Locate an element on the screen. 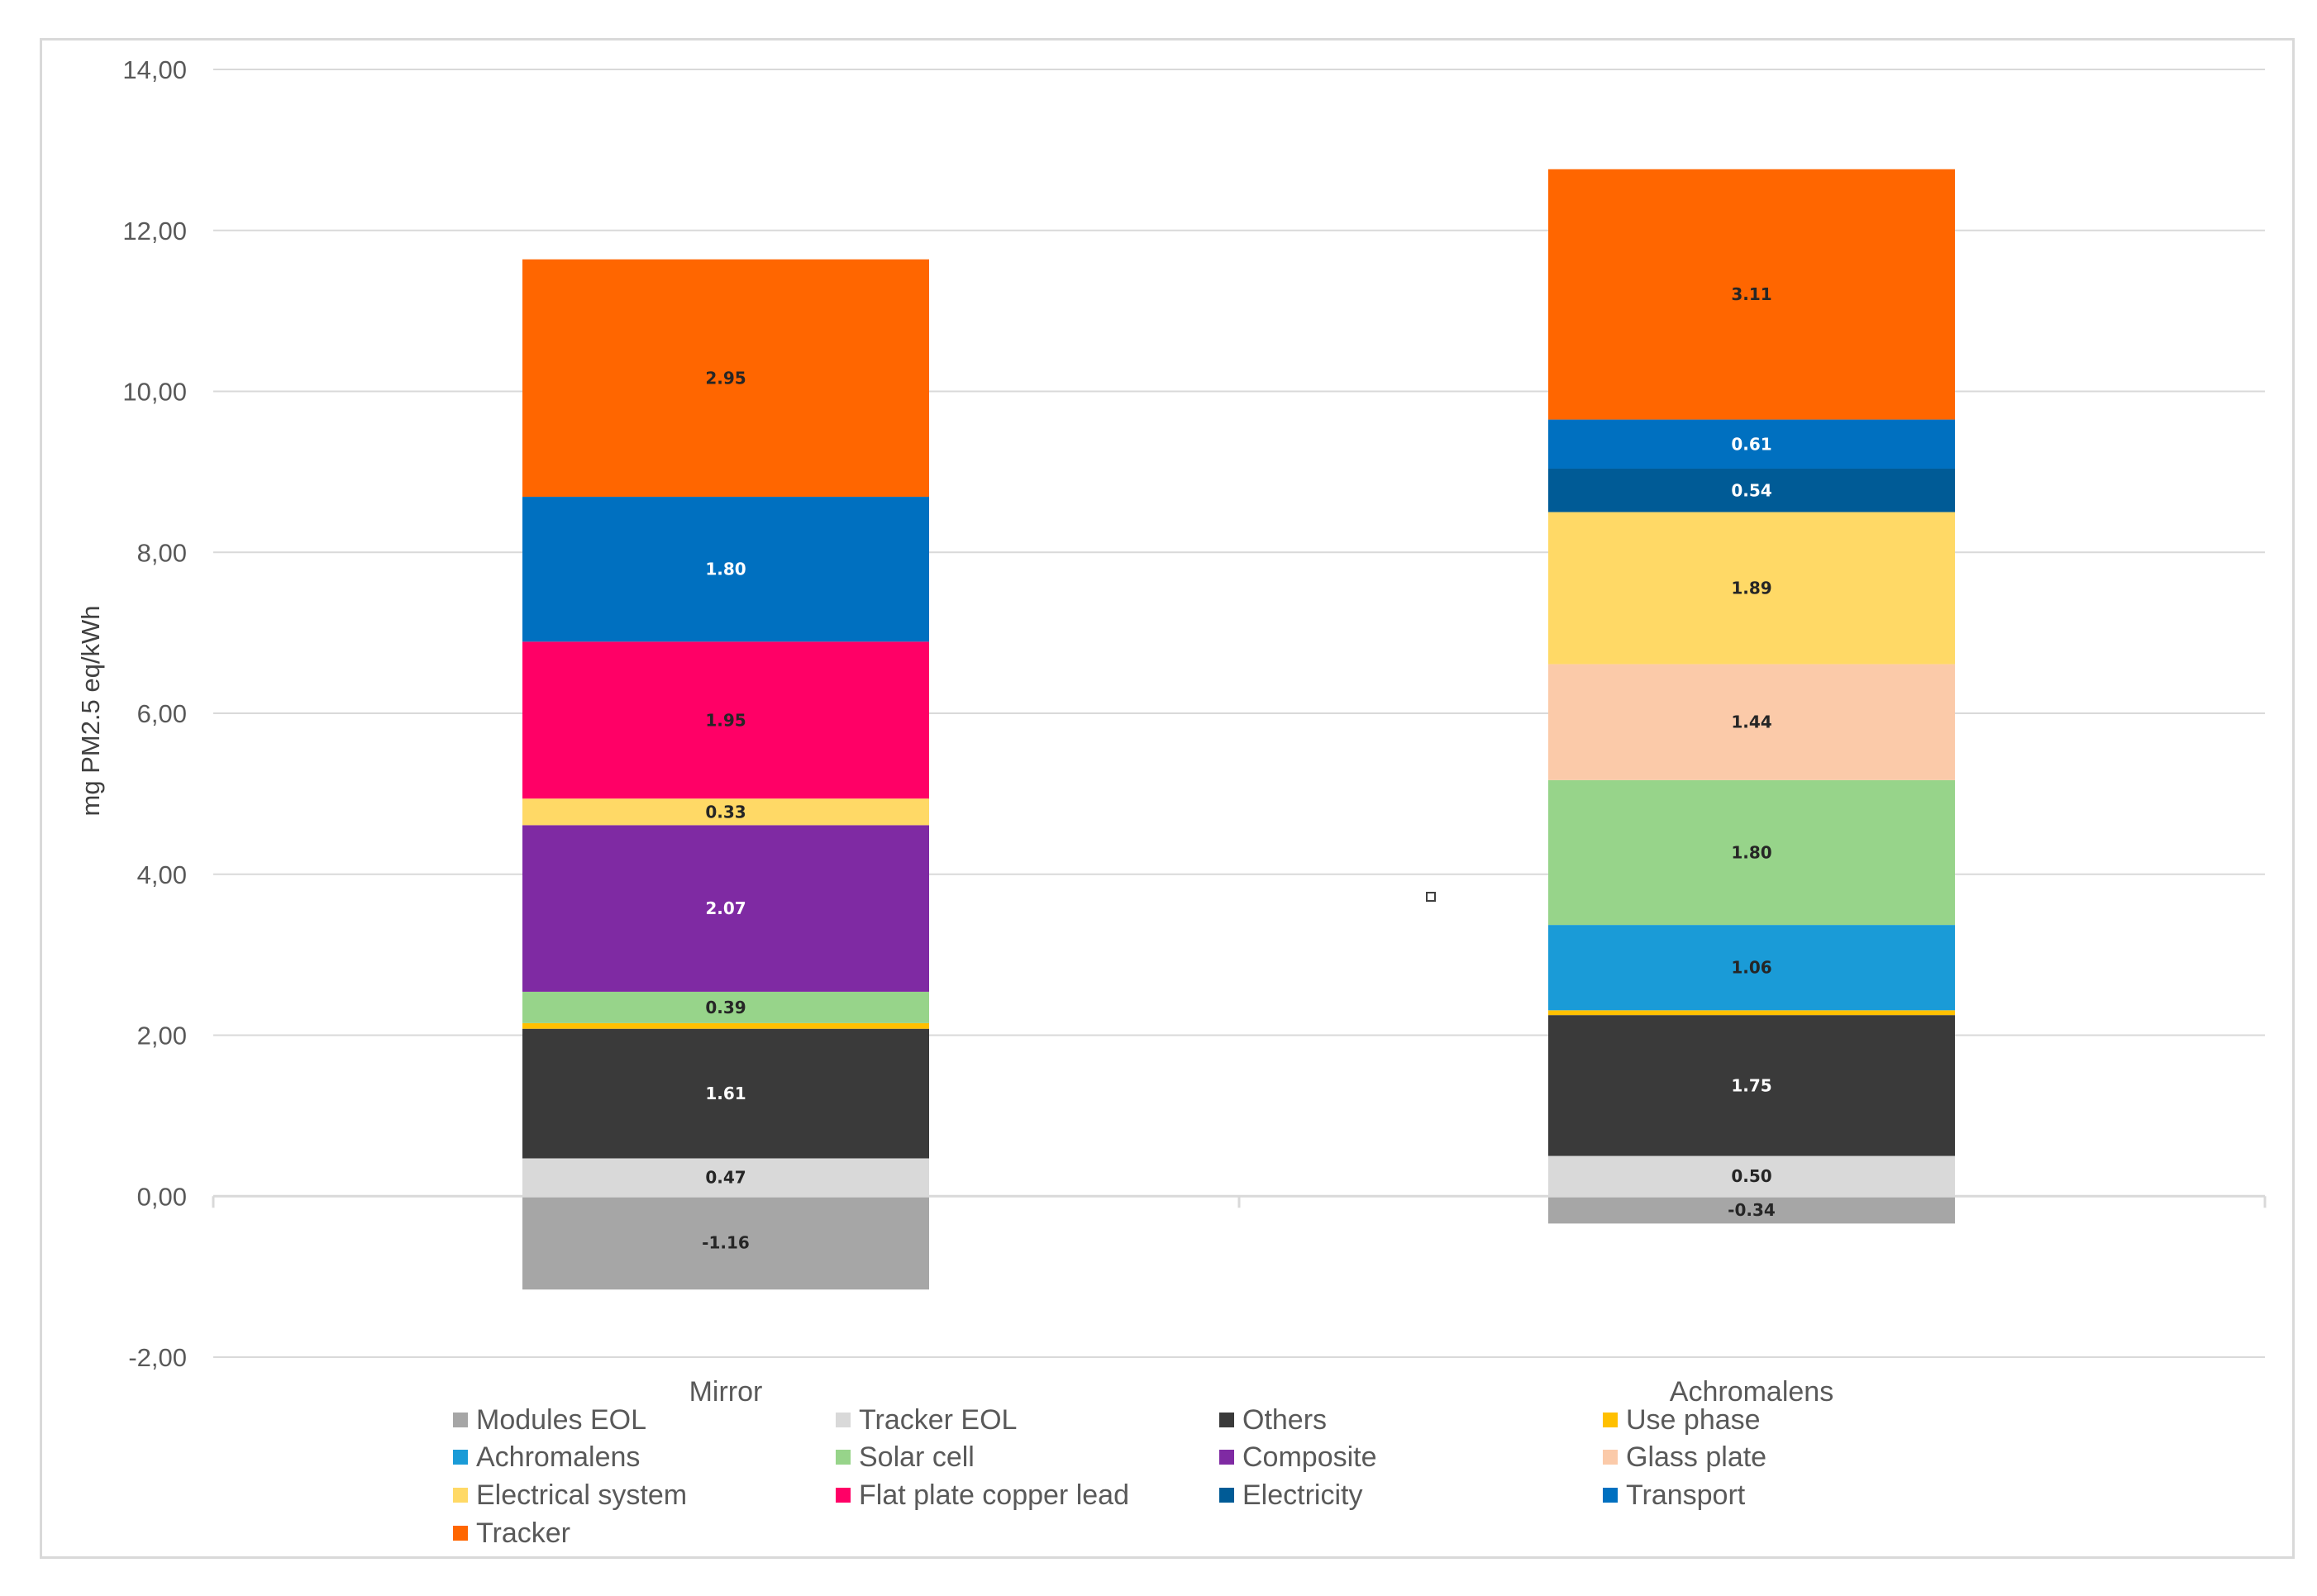 The width and height of the screenshot is (2317, 1596). y-axis-ticks: 14,00 12,00 10,00 8,00 6,00 4,00 2,00 0,00 -2,00 is located at coordinates (154, 714).